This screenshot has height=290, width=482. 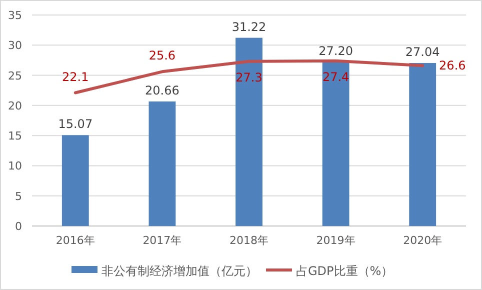 What do you see at coordinates (15, 45) in the screenshot?
I see `y-tick-label: 30` at bounding box center [15, 45].